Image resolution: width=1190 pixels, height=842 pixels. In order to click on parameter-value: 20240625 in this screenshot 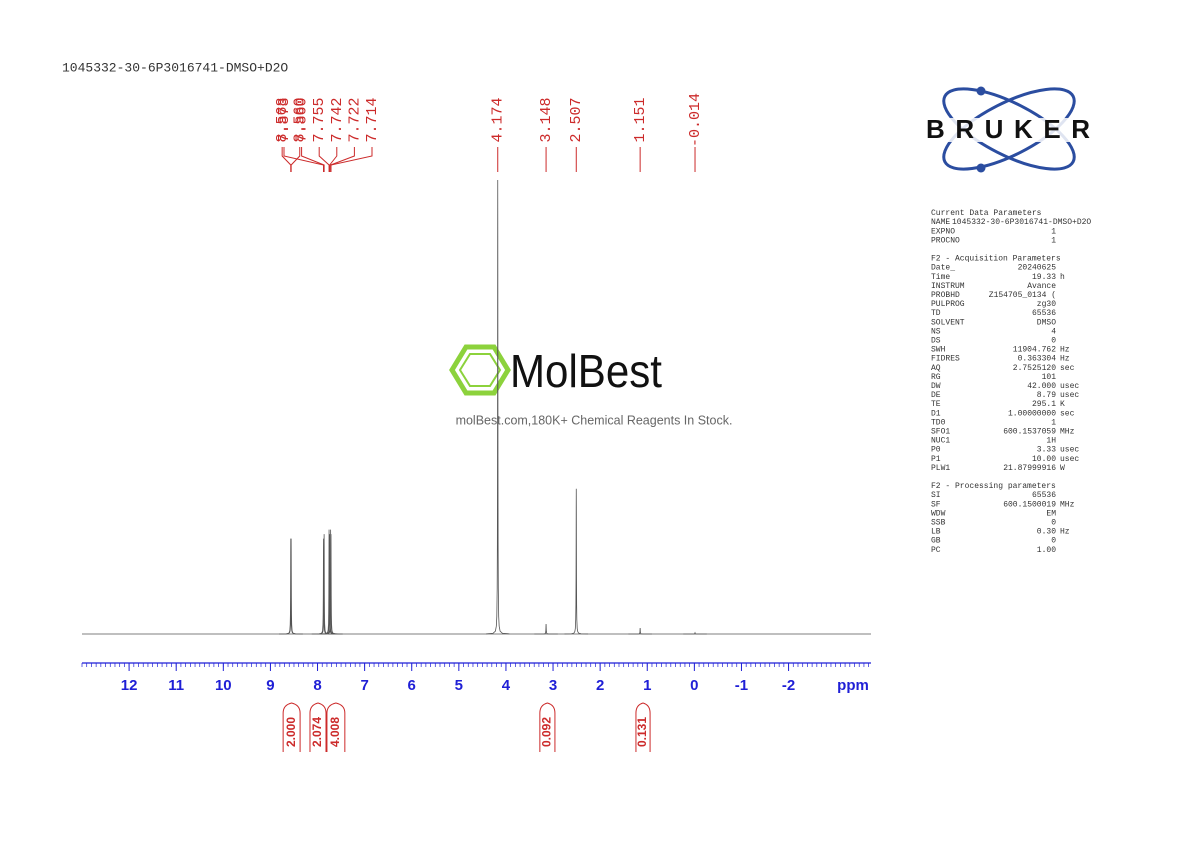, I will do `click(1037, 268)`.